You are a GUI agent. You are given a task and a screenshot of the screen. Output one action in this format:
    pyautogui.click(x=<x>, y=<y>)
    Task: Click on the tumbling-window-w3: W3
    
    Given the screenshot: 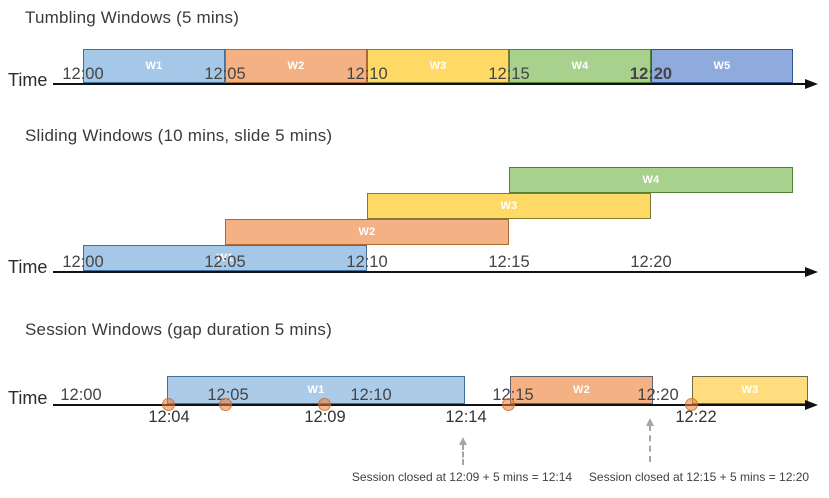 What is the action you would take?
    pyautogui.click(x=438, y=66)
    